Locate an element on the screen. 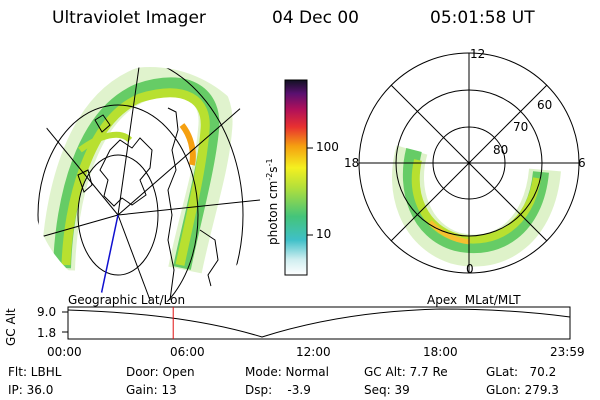 This screenshot has width=600, height=400. timeline-xtick-2359: 23:59 is located at coordinates (567, 352).